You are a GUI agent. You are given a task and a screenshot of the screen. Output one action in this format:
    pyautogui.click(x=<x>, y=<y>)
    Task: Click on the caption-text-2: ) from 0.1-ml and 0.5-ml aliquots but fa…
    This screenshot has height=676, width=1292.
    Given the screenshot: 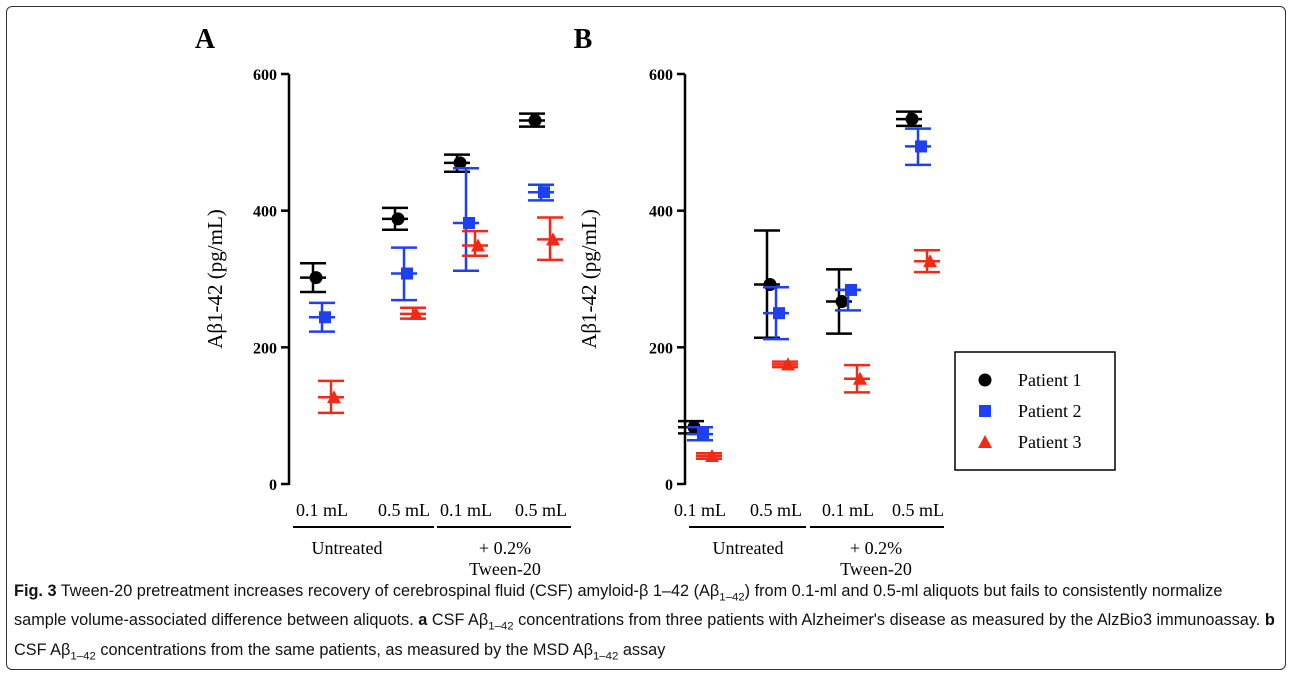 What is the action you would take?
    pyautogui.click(x=618, y=606)
    